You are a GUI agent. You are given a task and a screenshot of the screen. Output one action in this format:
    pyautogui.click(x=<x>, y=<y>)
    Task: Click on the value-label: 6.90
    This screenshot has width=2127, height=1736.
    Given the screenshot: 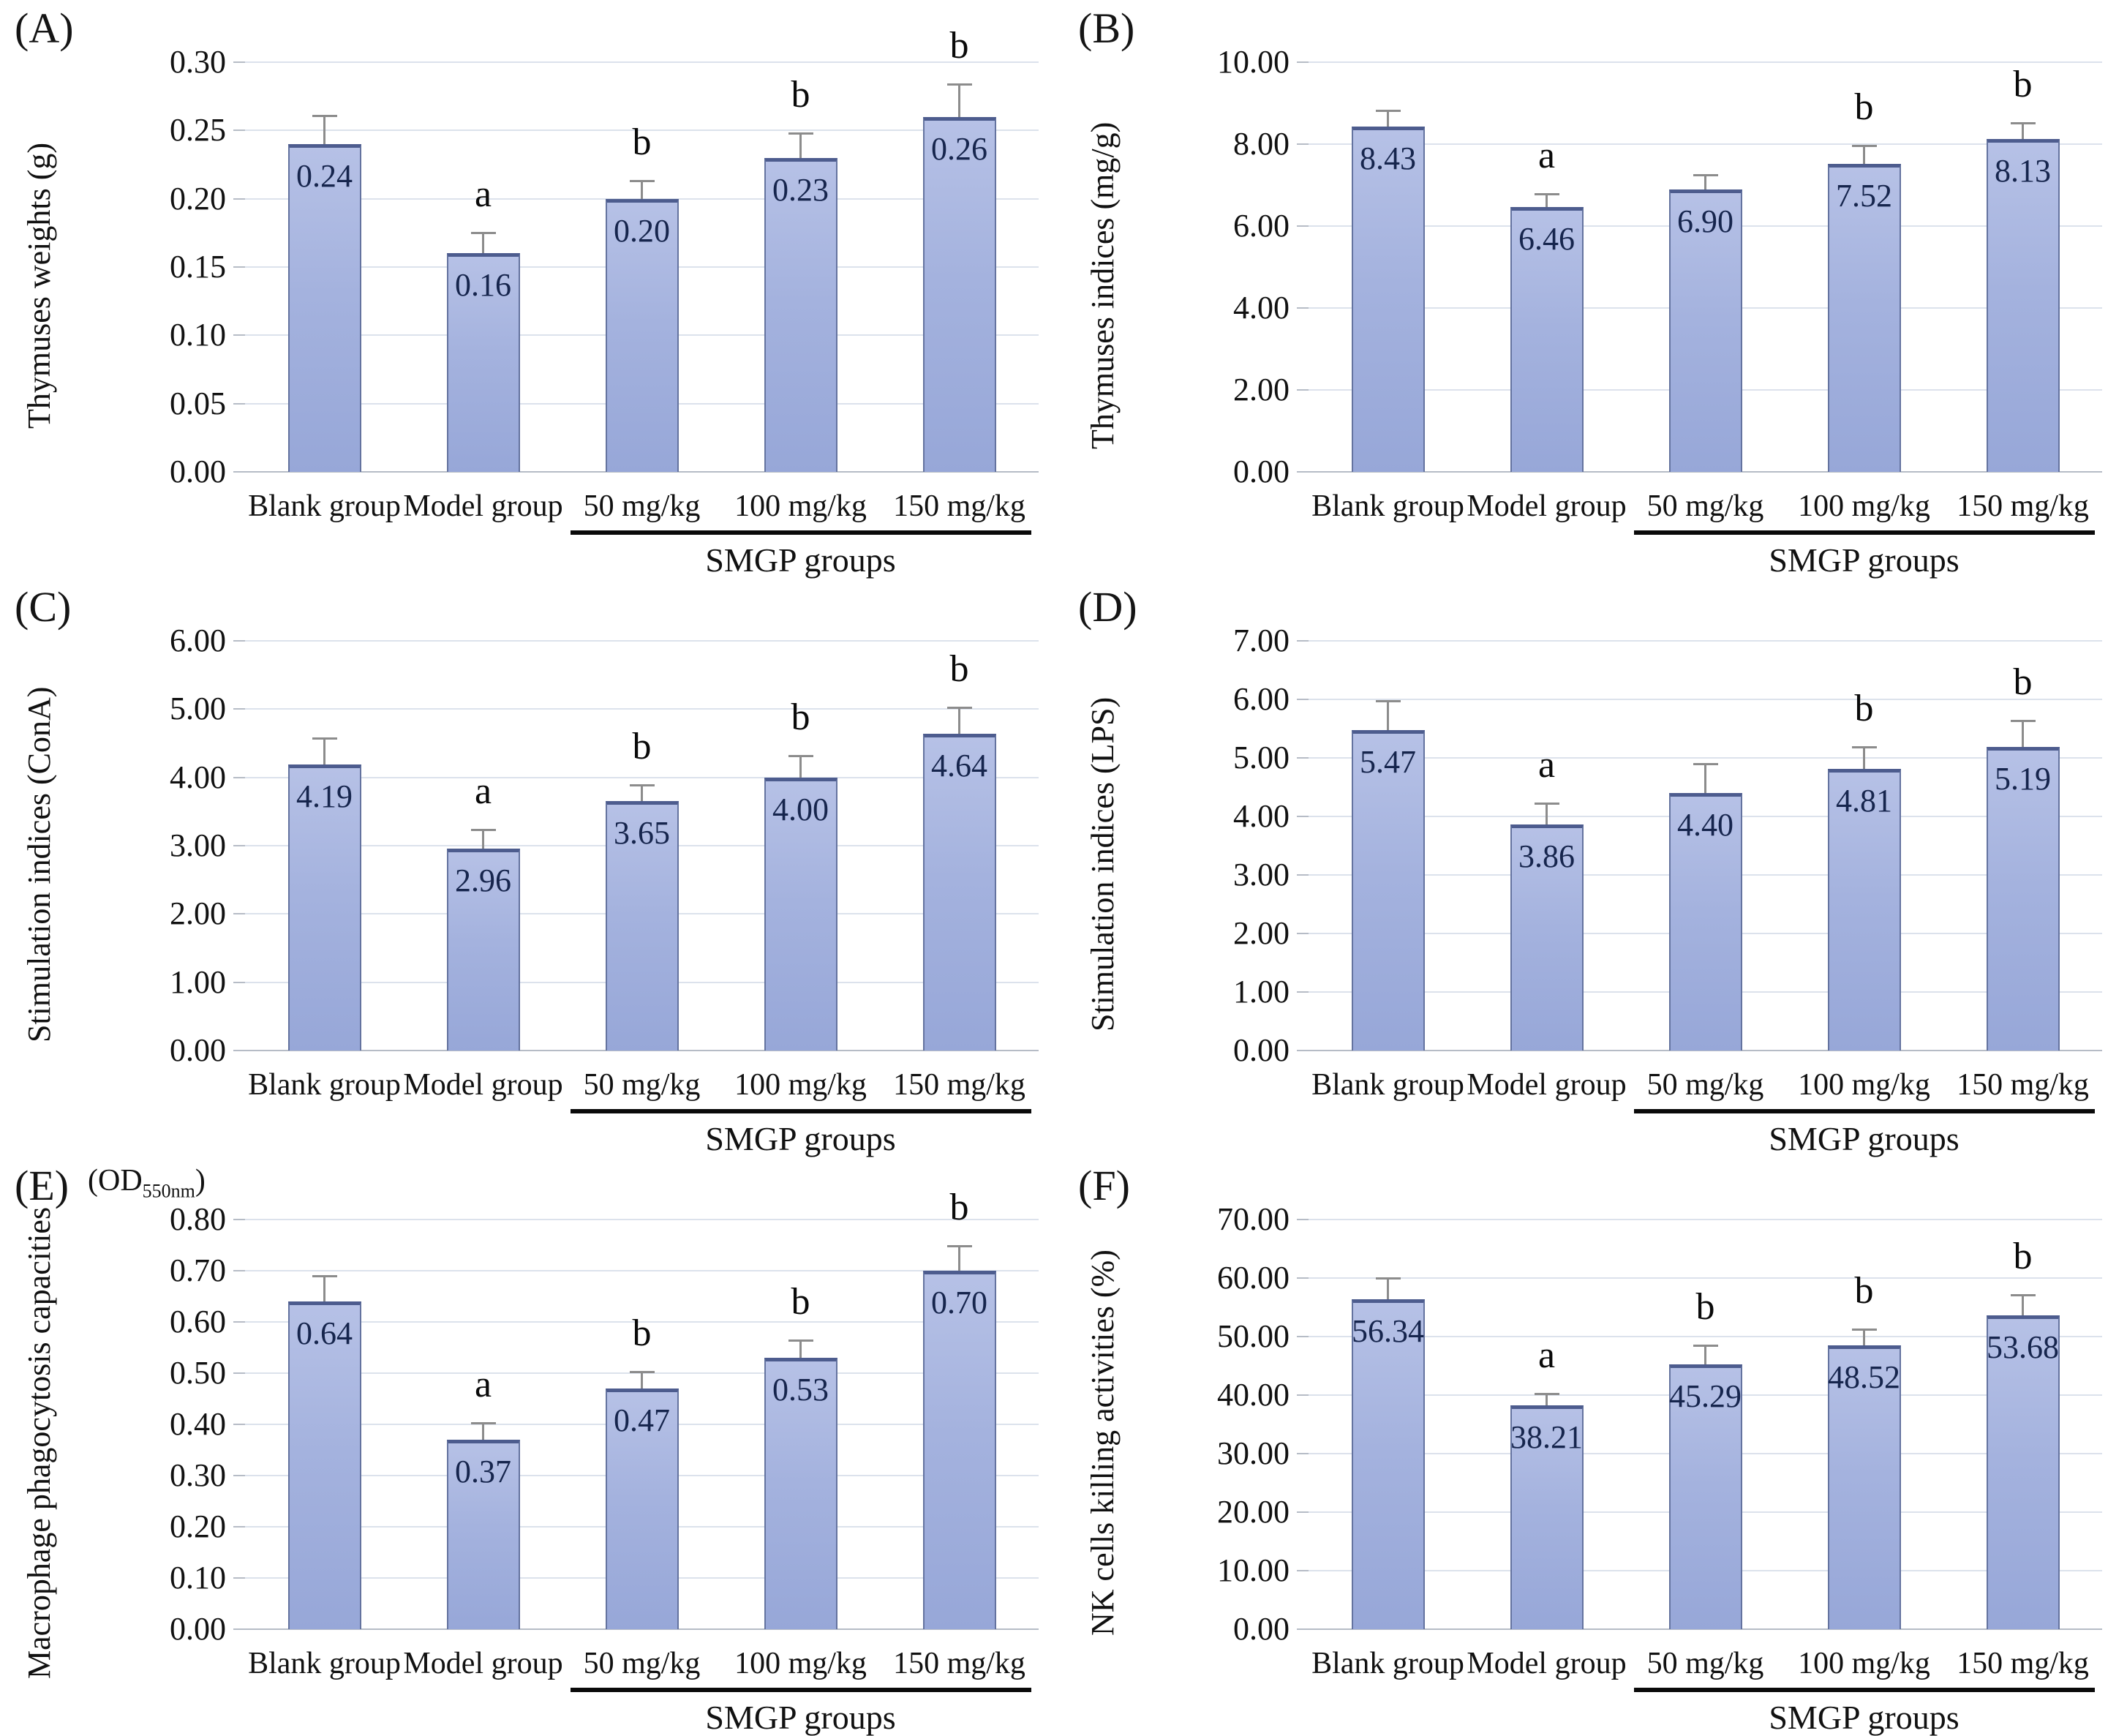 What is the action you would take?
    pyautogui.click(x=1705, y=221)
    